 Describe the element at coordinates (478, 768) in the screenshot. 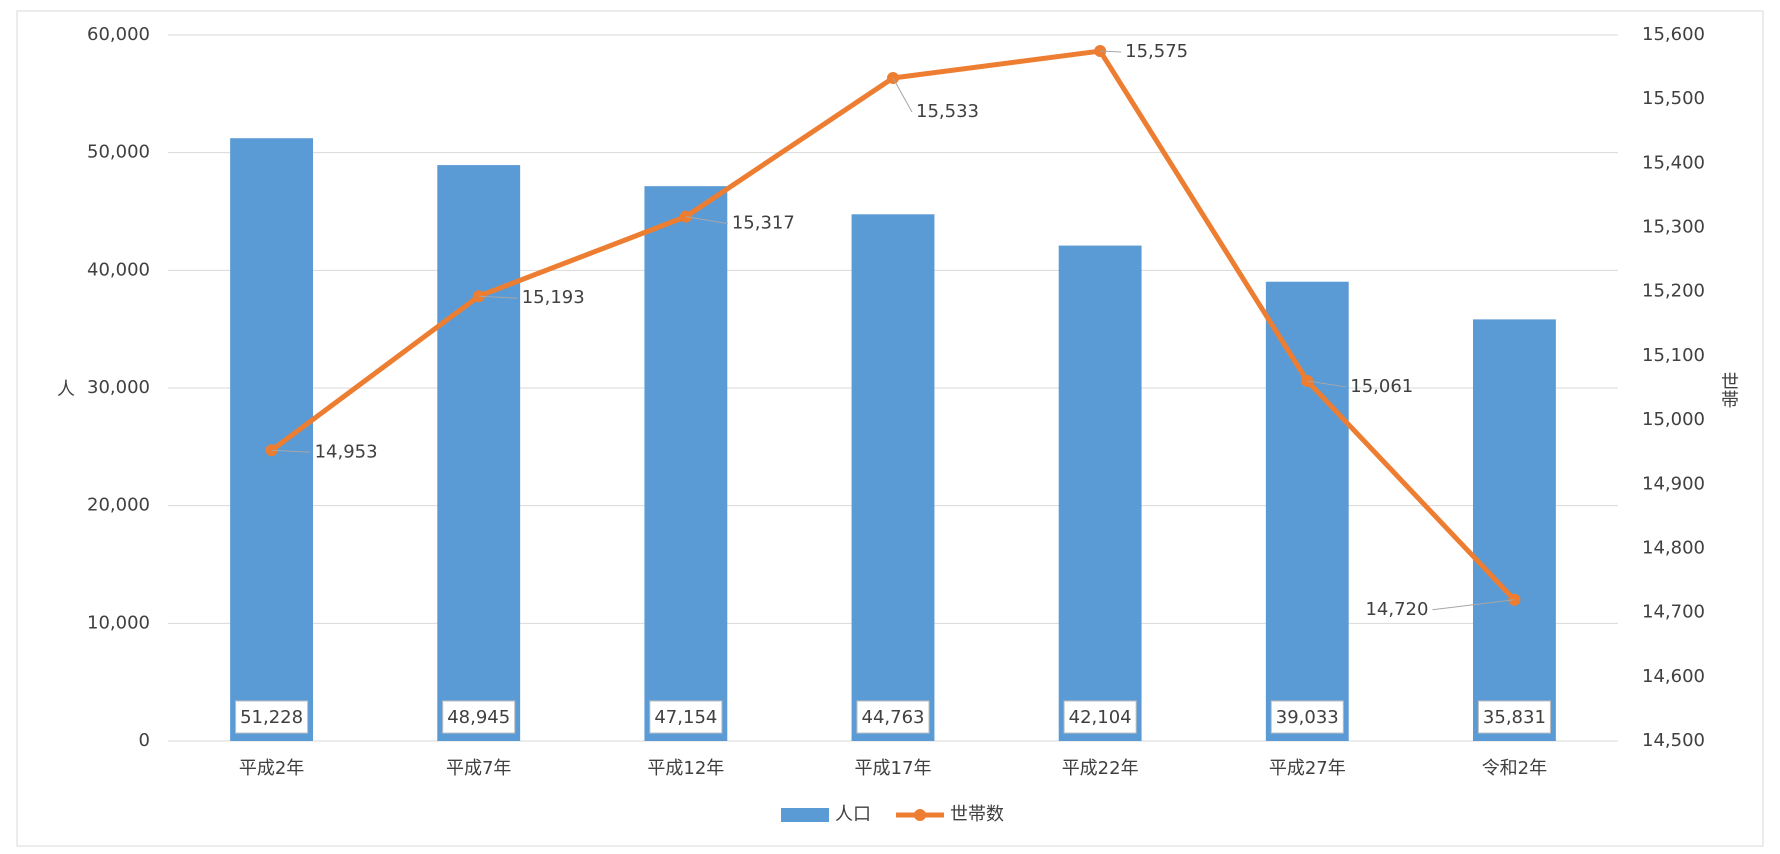

I see `x-tick-label: 平成7年` at that location.